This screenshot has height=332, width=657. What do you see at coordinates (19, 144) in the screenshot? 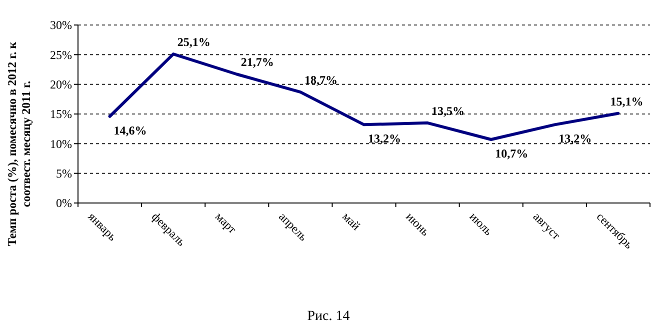
I see `y-axis-title: Темп роста (%), помесячно в 2012 г. к соотвест. месяцу 2011 г.` at bounding box center [19, 144].